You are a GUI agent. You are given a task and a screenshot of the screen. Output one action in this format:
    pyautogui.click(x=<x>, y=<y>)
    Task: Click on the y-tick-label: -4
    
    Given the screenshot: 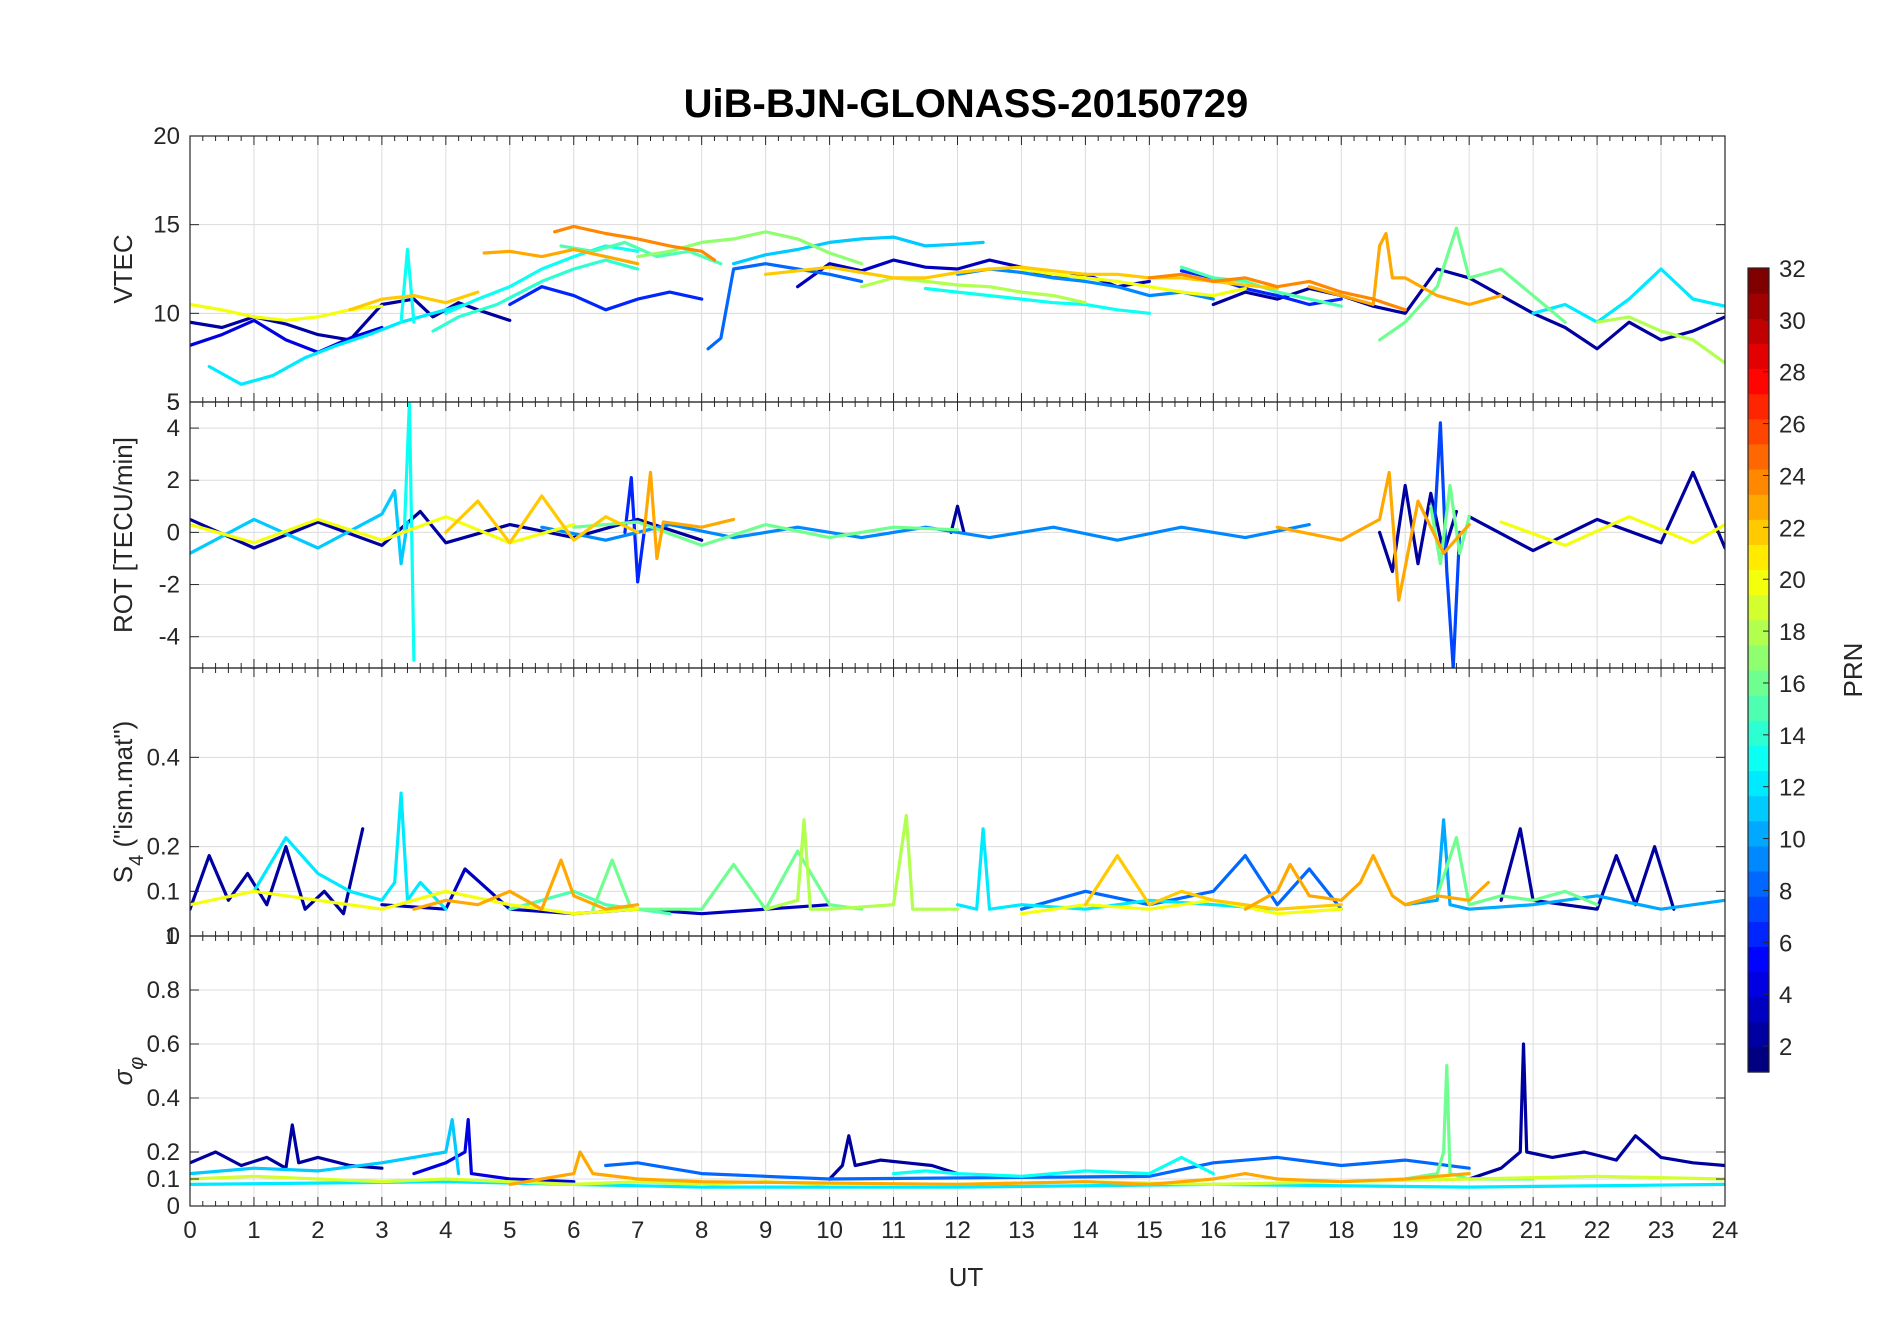 What is the action you would take?
    pyautogui.click(x=169, y=637)
    